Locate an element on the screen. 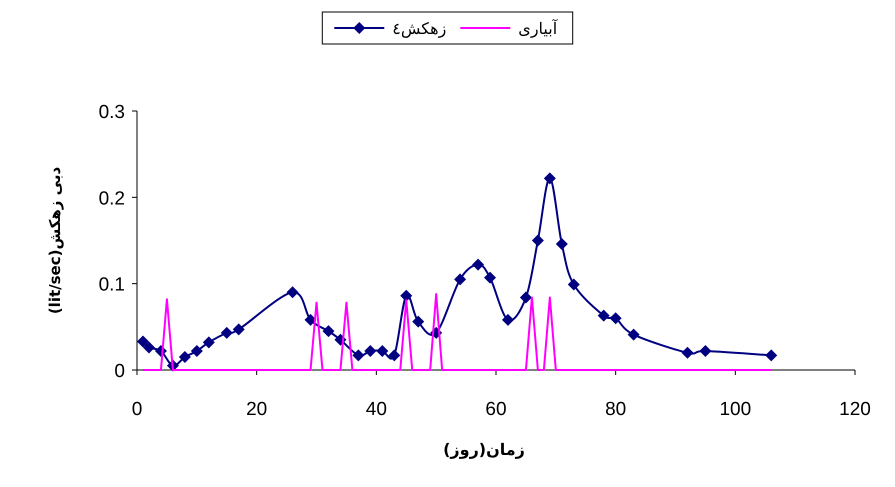 This screenshot has height=487, width=895. x-tick-label: 80 is located at coordinates (615, 409).